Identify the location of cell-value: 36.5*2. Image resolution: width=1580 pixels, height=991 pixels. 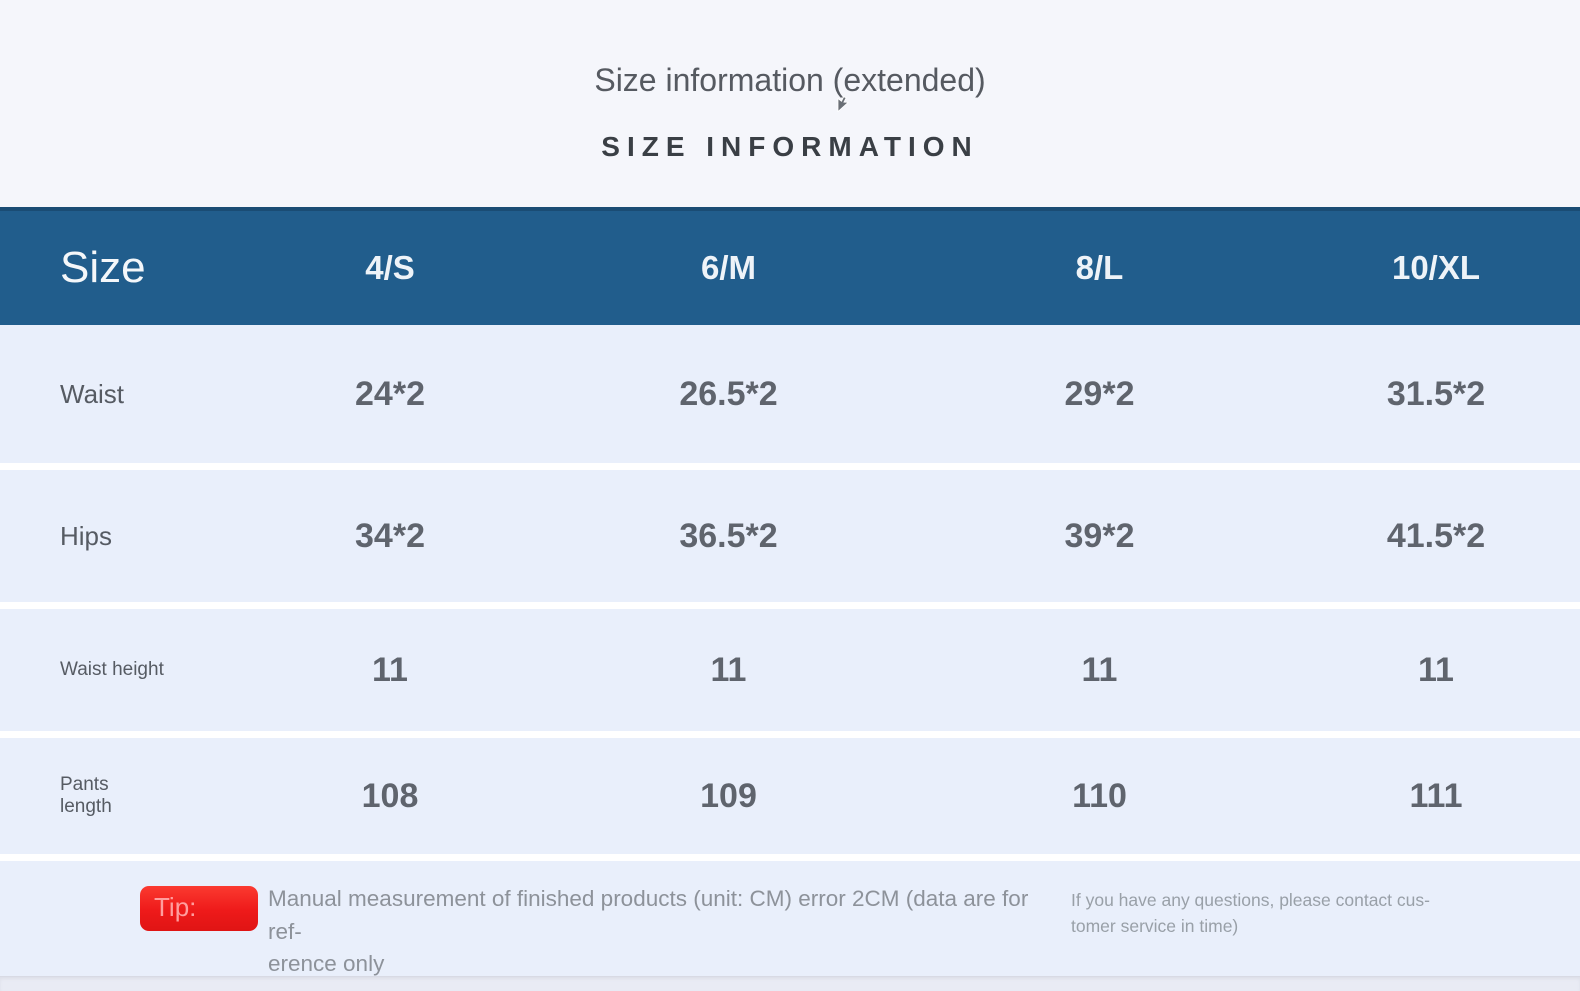
(728, 535).